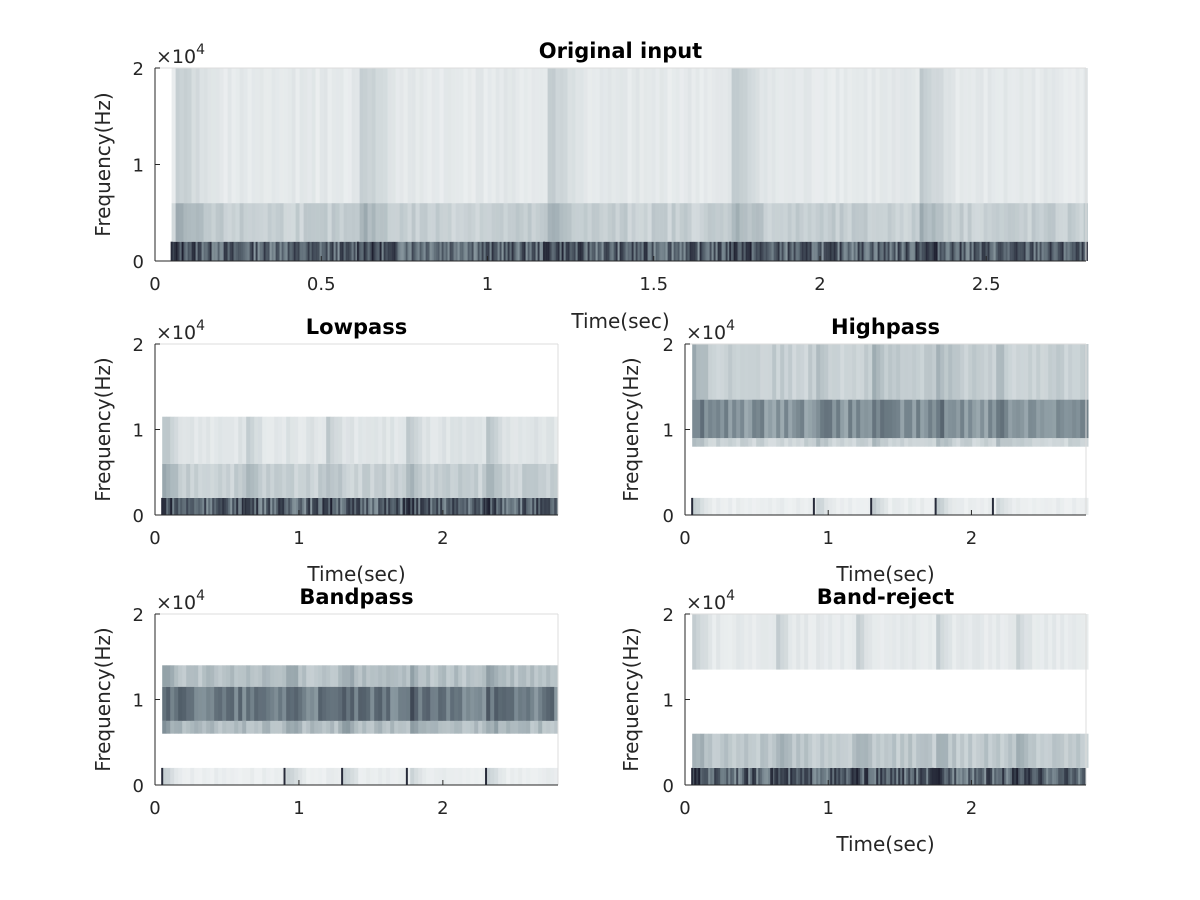  I want to click on x-tick-label: 2, so click(442, 538).